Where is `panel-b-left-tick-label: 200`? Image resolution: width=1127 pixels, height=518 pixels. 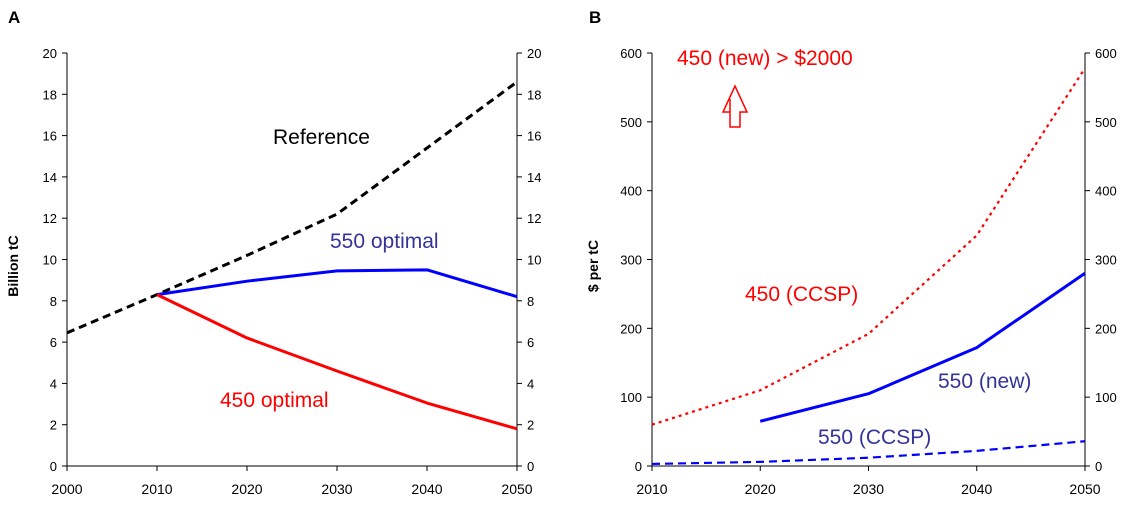
panel-b-left-tick-label: 200 is located at coordinates (631, 328).